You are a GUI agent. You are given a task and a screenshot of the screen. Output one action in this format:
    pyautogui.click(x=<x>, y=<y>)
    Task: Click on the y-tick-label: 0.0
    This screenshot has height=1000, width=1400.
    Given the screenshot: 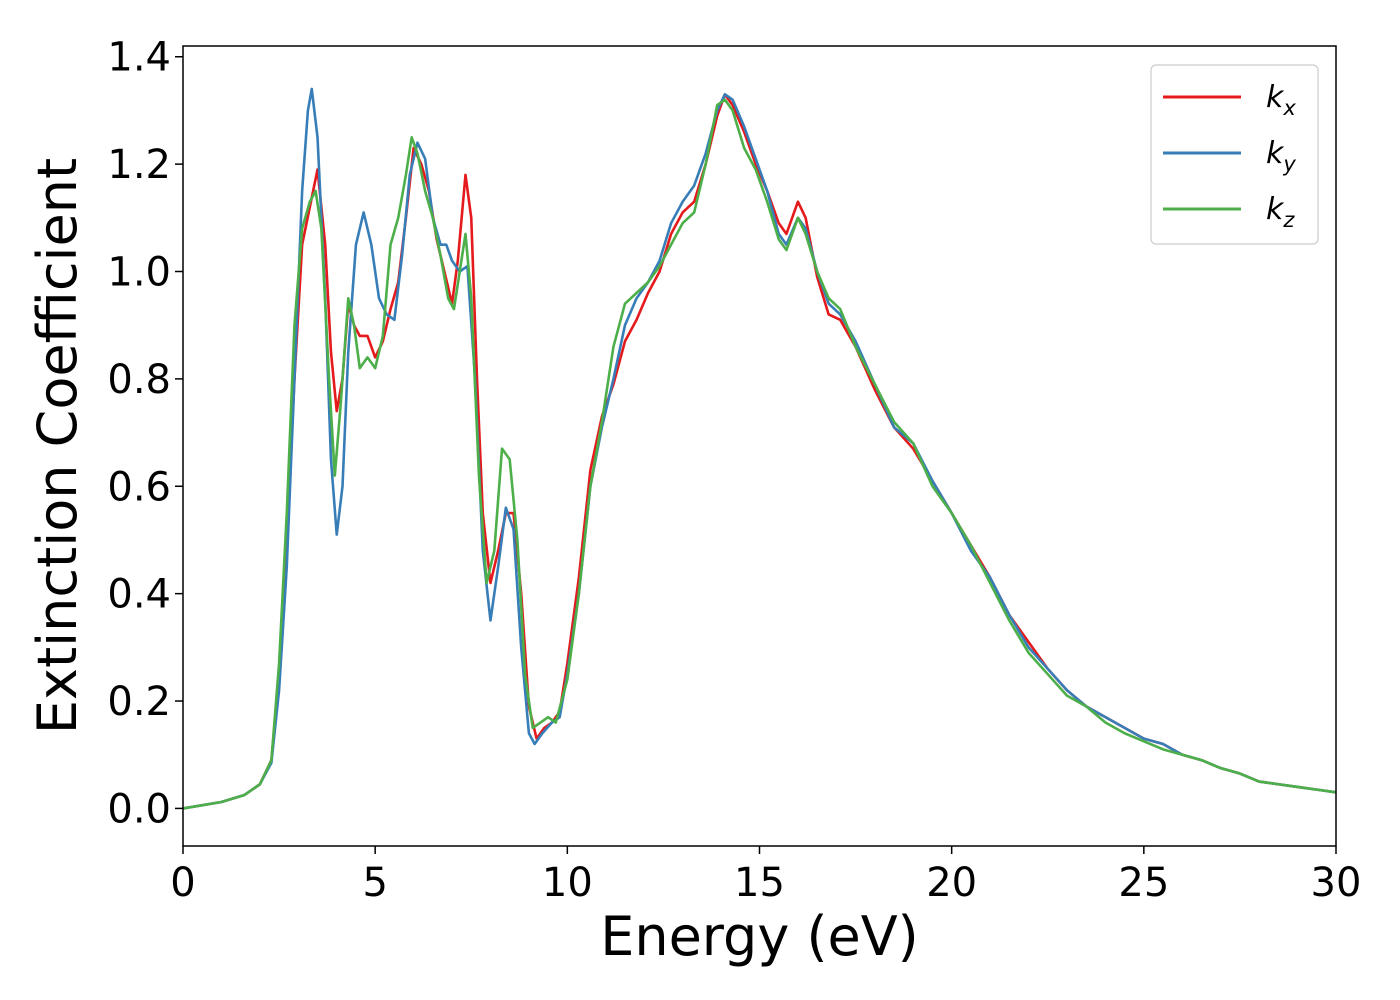 What is the action you would take?
    pyautogui.click(x=139, y=809)
    